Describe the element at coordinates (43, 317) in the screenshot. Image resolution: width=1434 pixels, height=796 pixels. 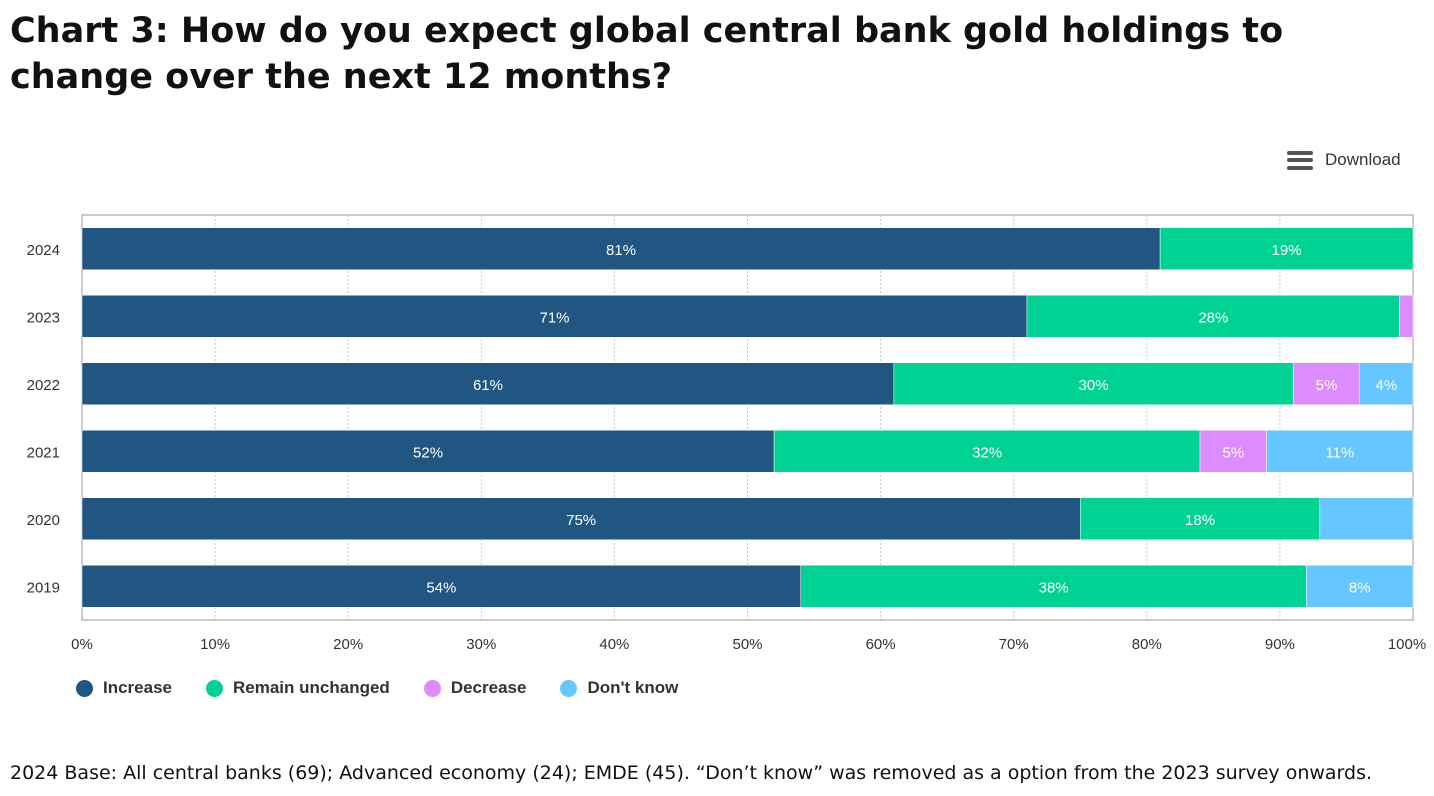
I see `y-category-label: 2023` at that location.